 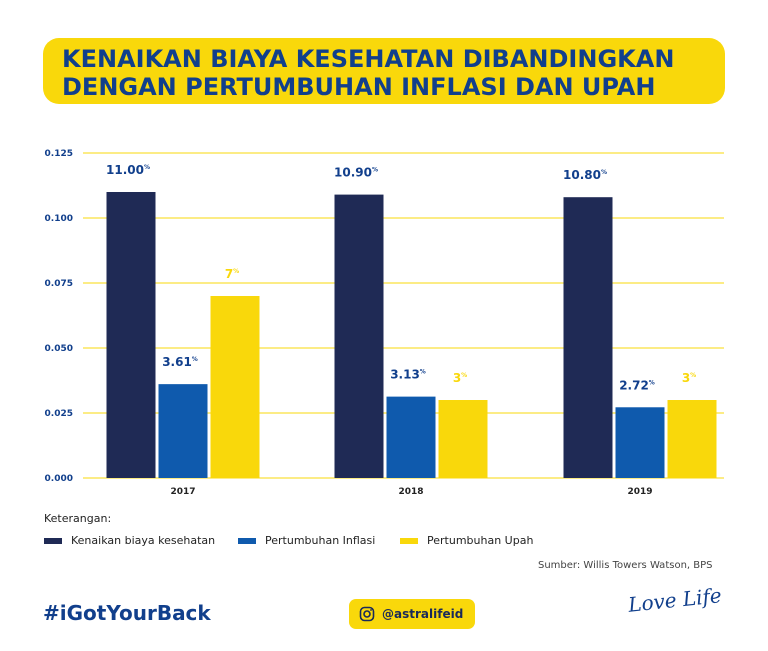 I want to click on bar-2018-s2, so click(x=463, y=439).